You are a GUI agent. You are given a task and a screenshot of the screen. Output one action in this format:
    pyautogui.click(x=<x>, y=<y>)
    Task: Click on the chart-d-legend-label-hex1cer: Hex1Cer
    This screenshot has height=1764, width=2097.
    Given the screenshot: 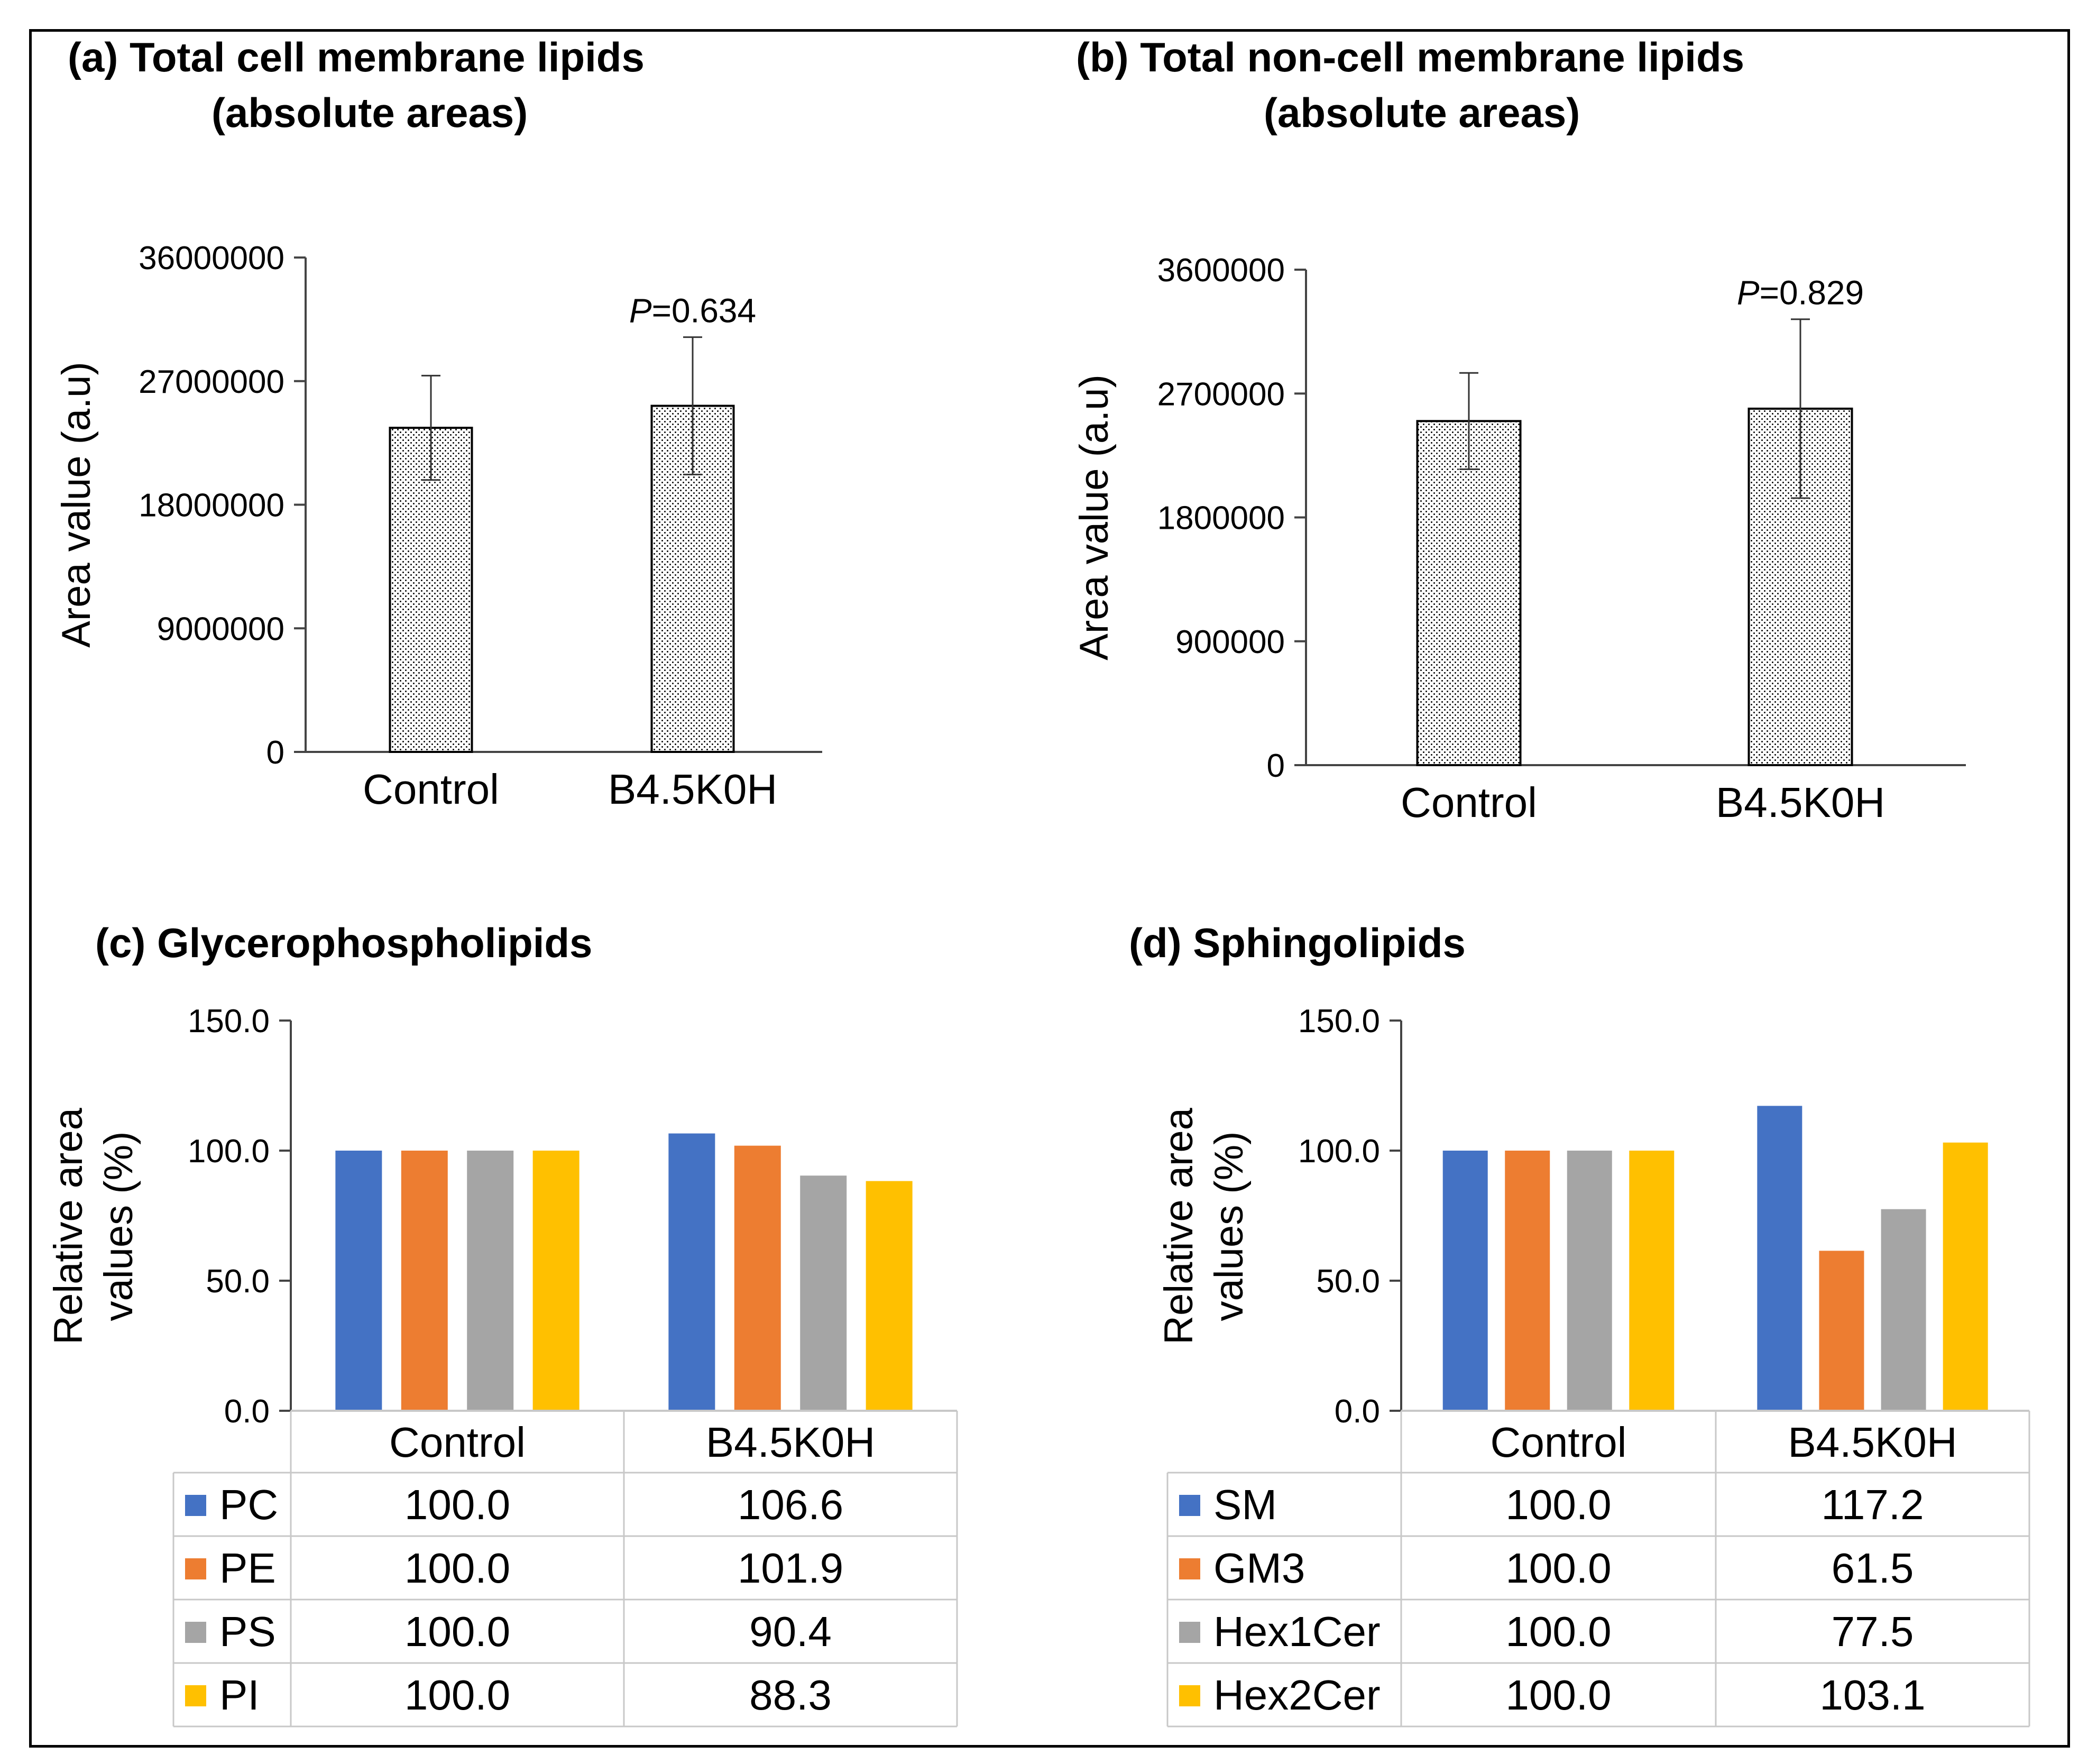 What is the action you would take?
    pyautogui.click(x=1297, y=1632)
    